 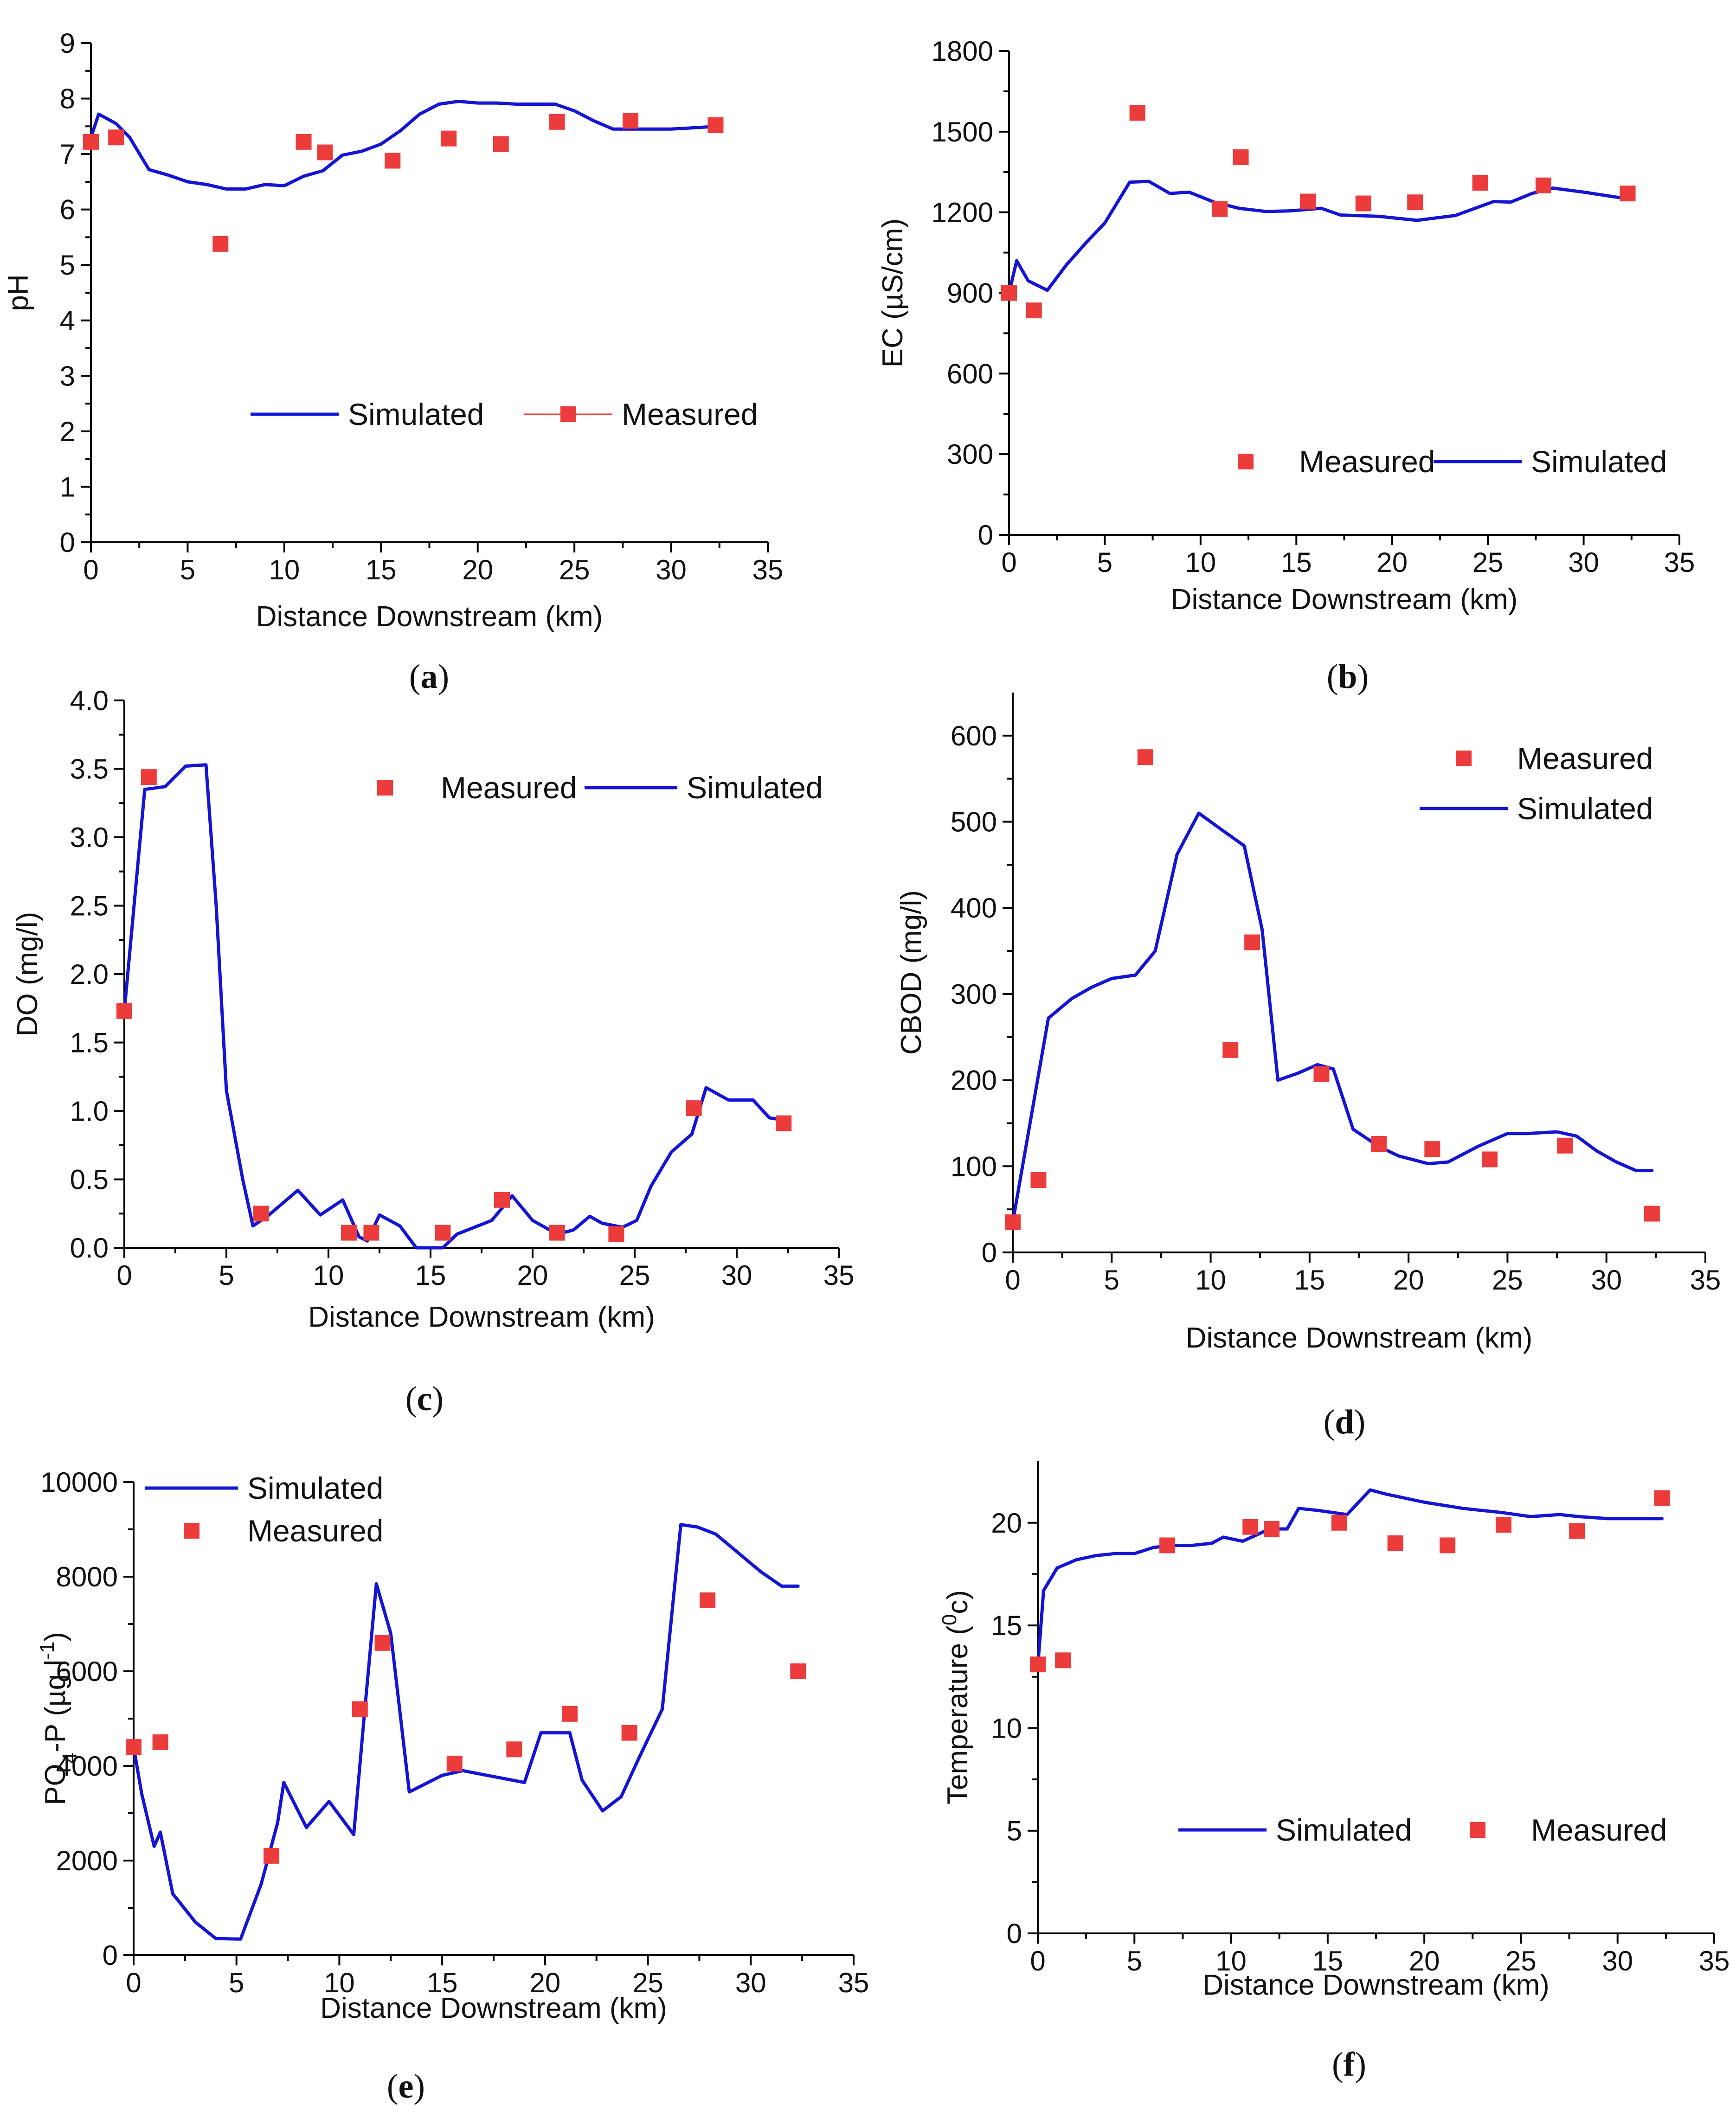 What do you see at coordinates (424, 1399) in the screenshot?
I see `panel-caption-letter: c` at bounding box center [424, 1399].